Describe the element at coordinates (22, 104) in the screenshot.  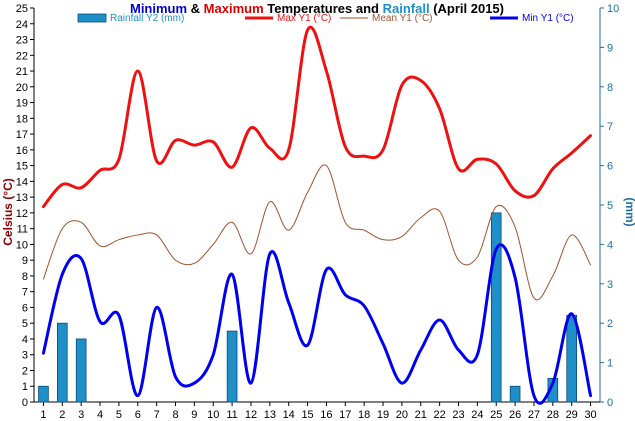
I see `left-tick-label: 19` at that location.